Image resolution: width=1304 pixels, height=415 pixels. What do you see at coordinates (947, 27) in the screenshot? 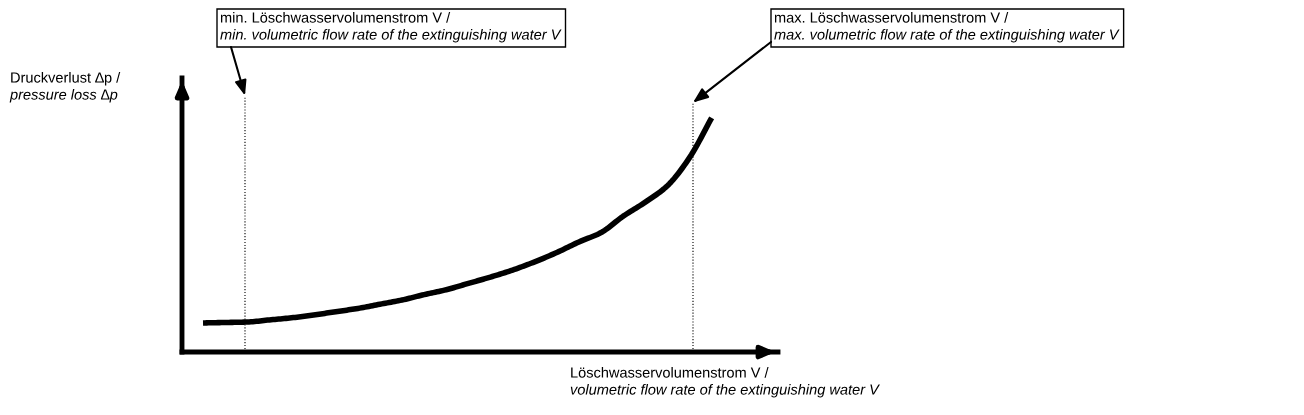
I see `text: max. Löschwasservolumenstrom V / max. volumetric flow rate of the extinguishing water V` at bounding box center [947, 27].